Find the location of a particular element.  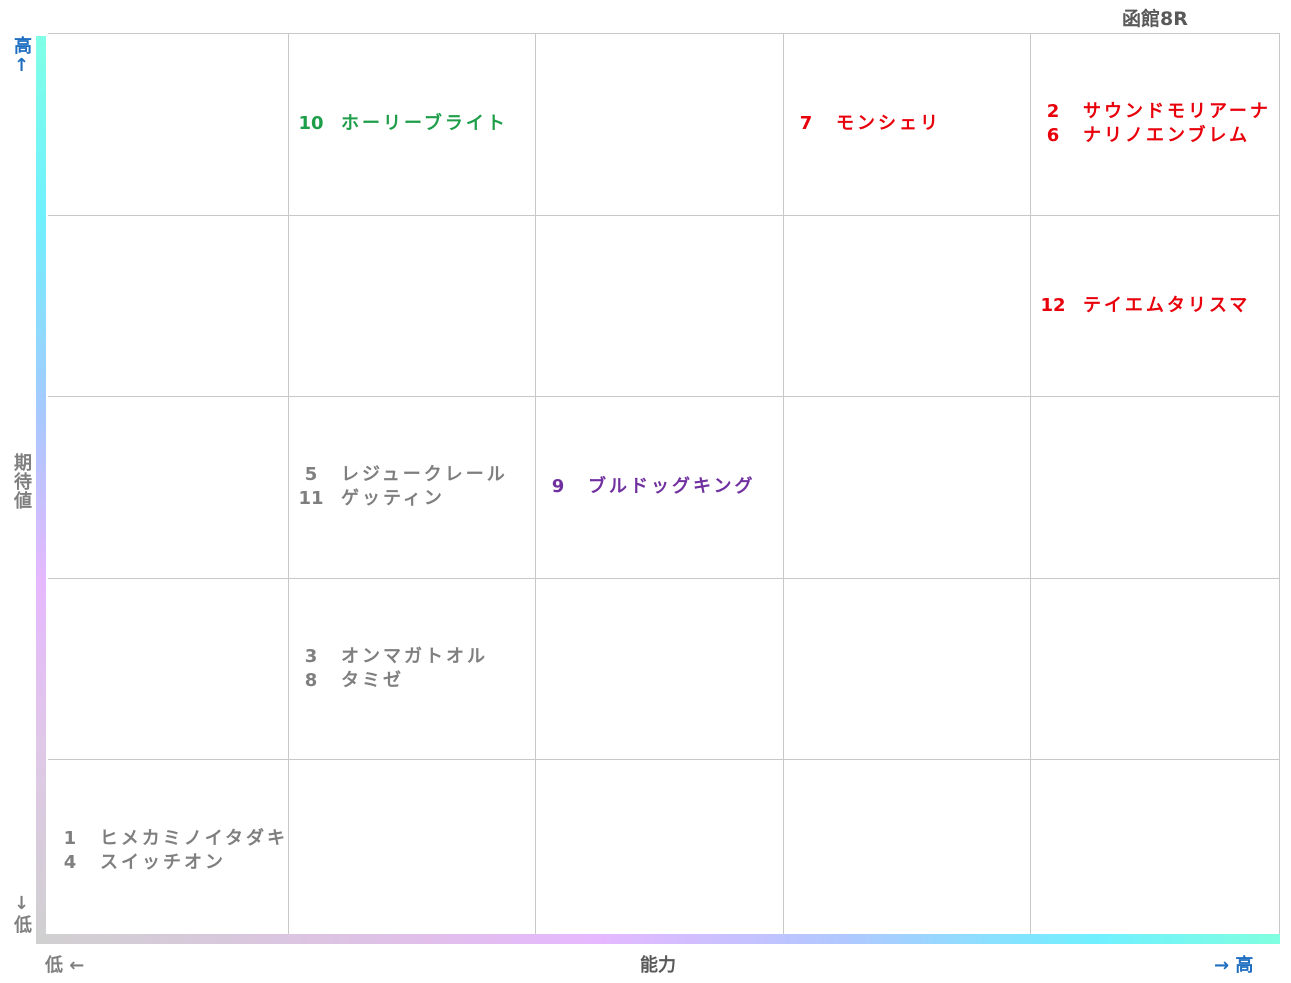

horse-entry: 5 レジュークレール is located at coordinates (412, 475).